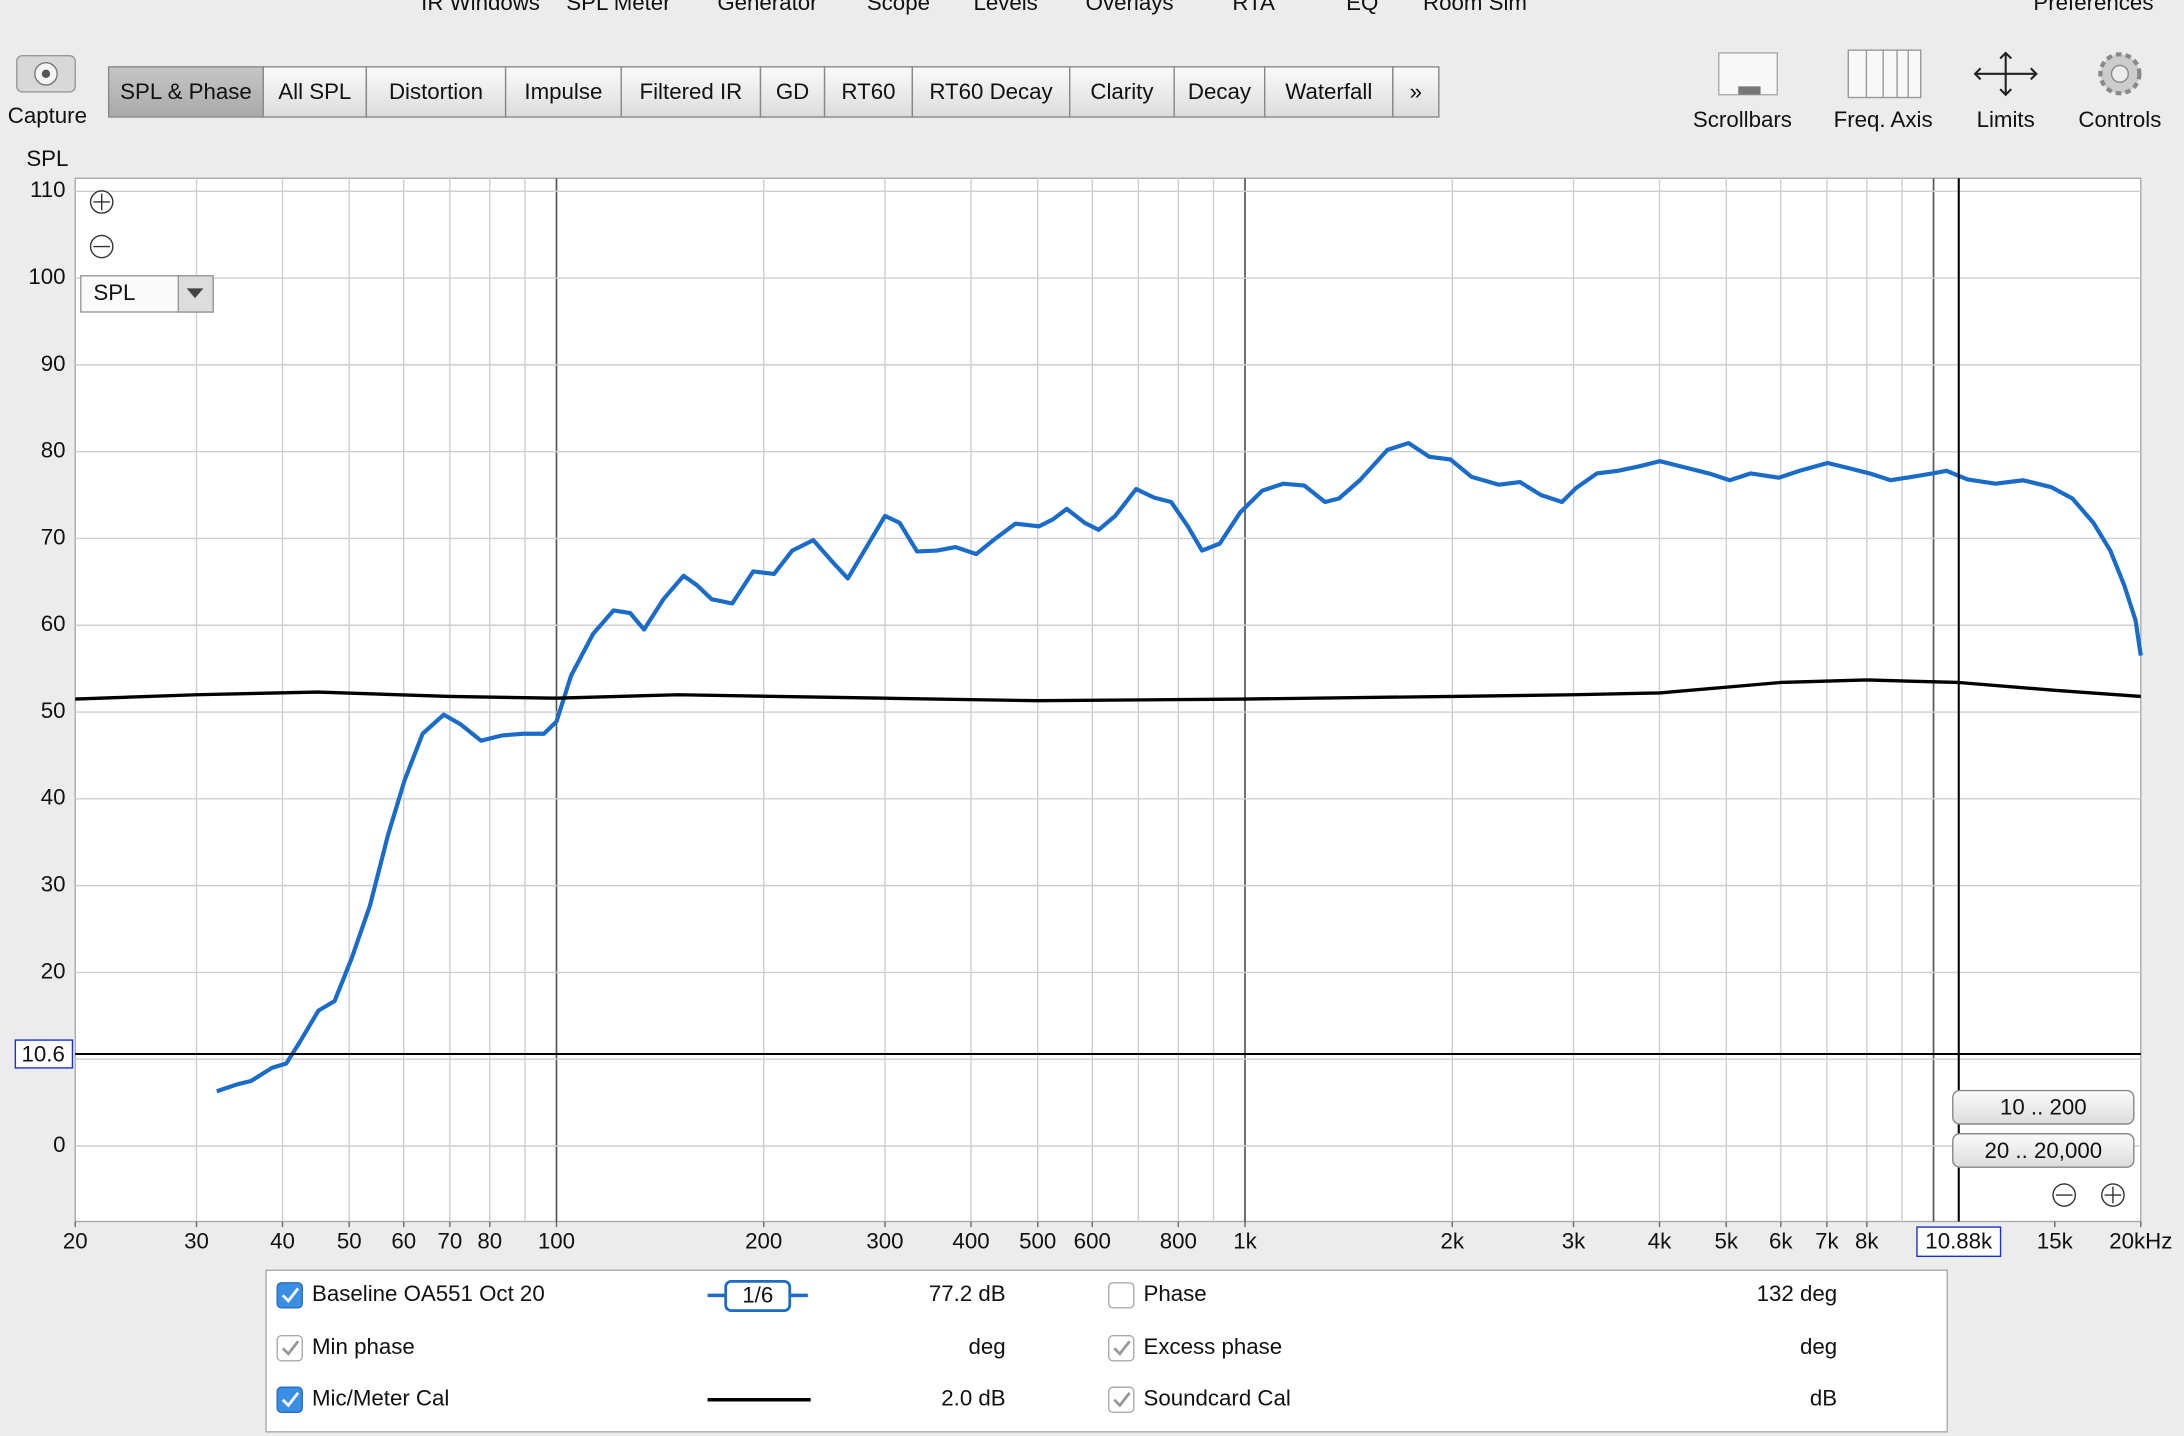 The image size is (2184, 1436). I want to click on tab-label: All SPL, so click(314, 91).